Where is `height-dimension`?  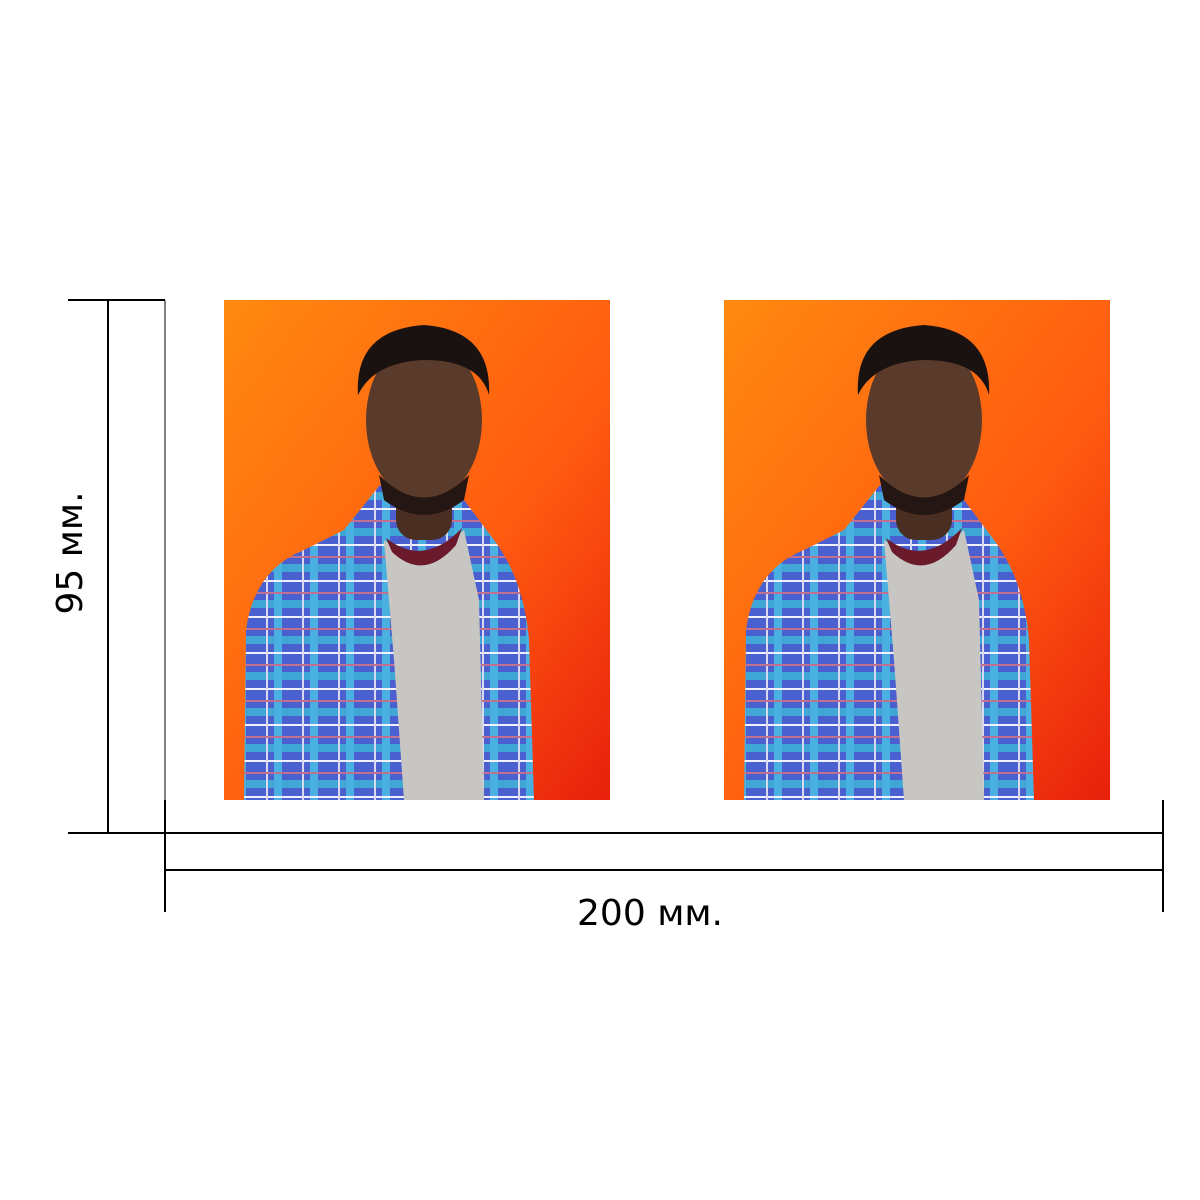 height-dimension is located at coordinates (117, 566).